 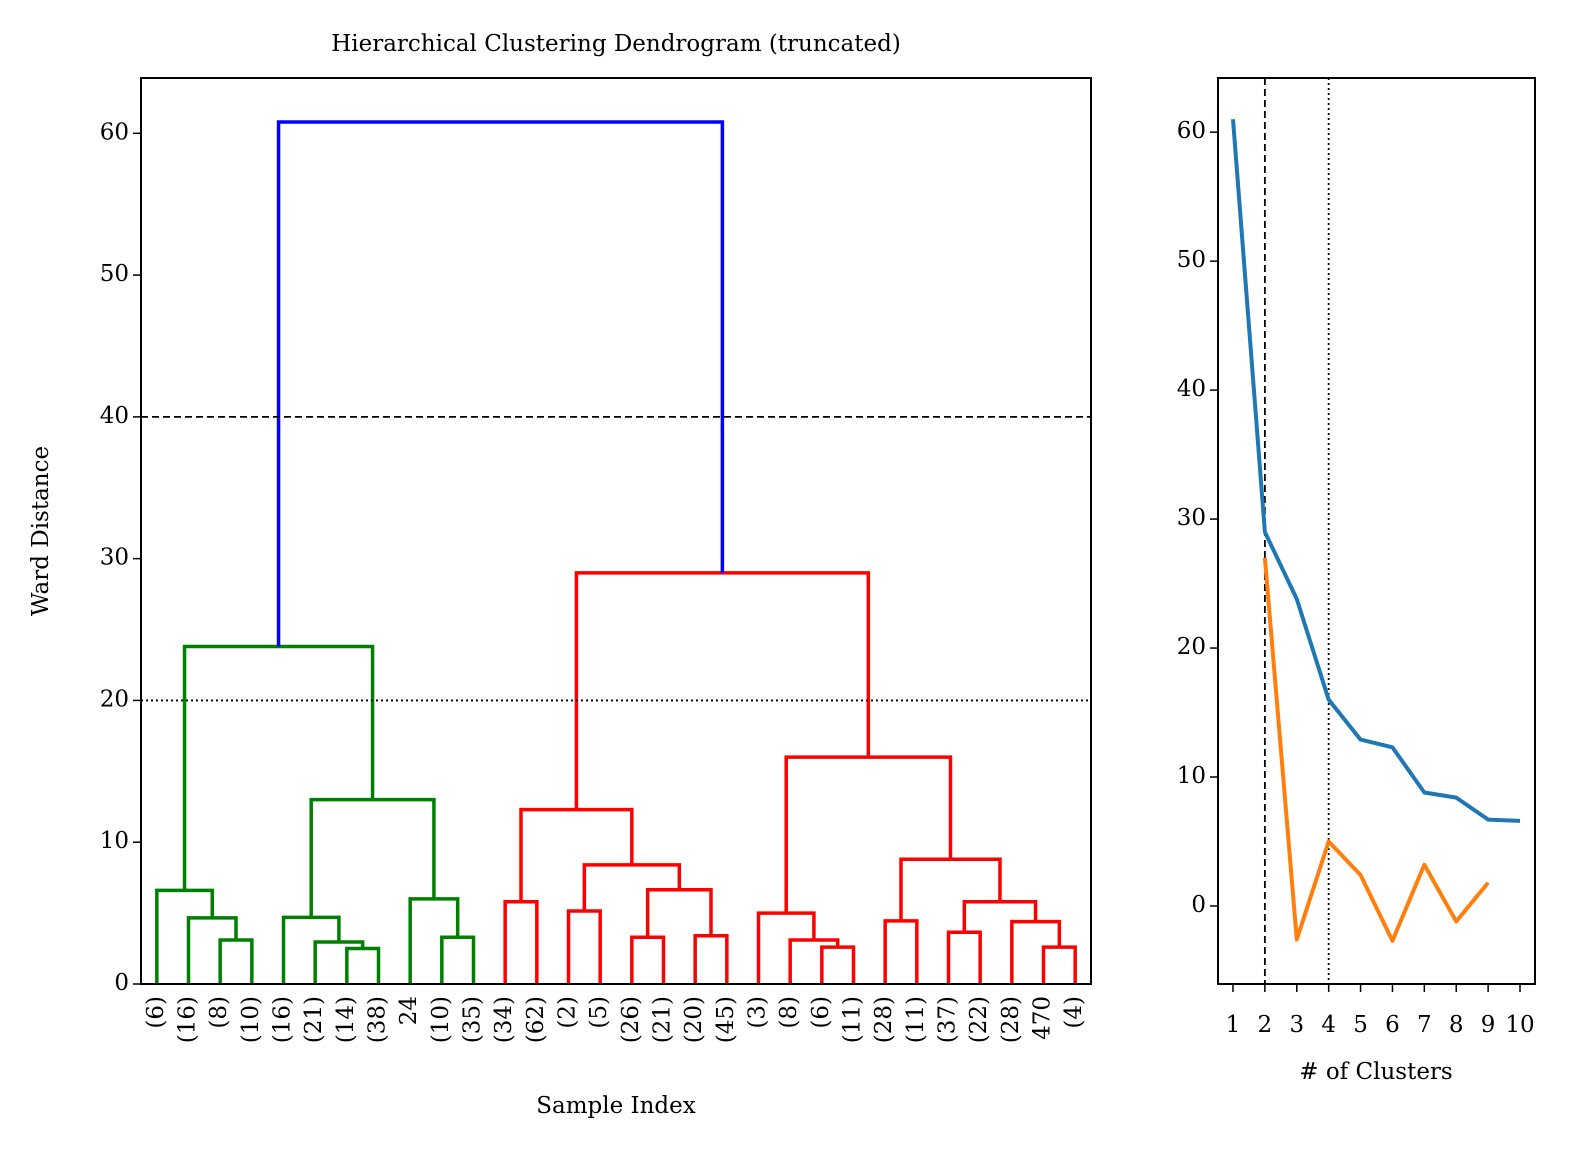 What do you see at coordinates (41, 531) in the screenshot?
I see `y-axis-label: Ward Distance` at bounding box center [41, 531].